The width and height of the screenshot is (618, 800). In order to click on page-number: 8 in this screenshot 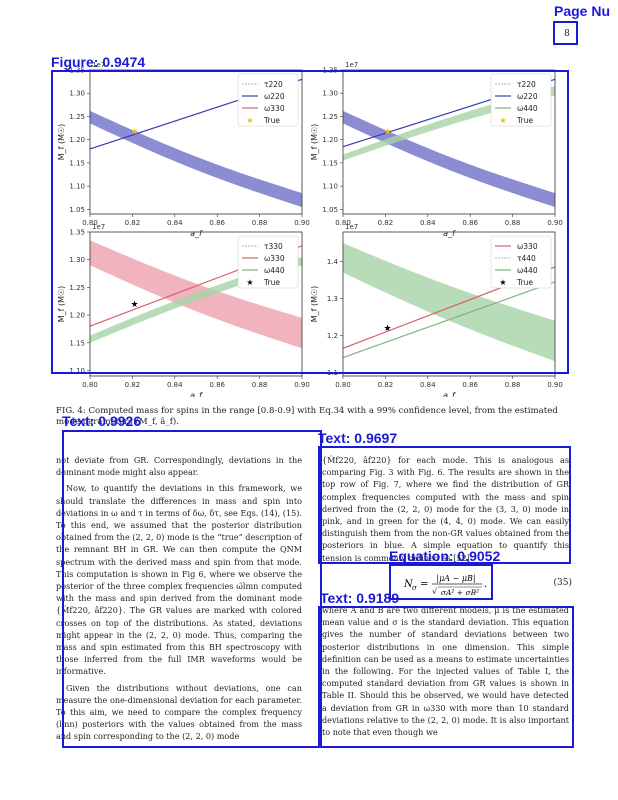, I will do `click(567, 34)`.